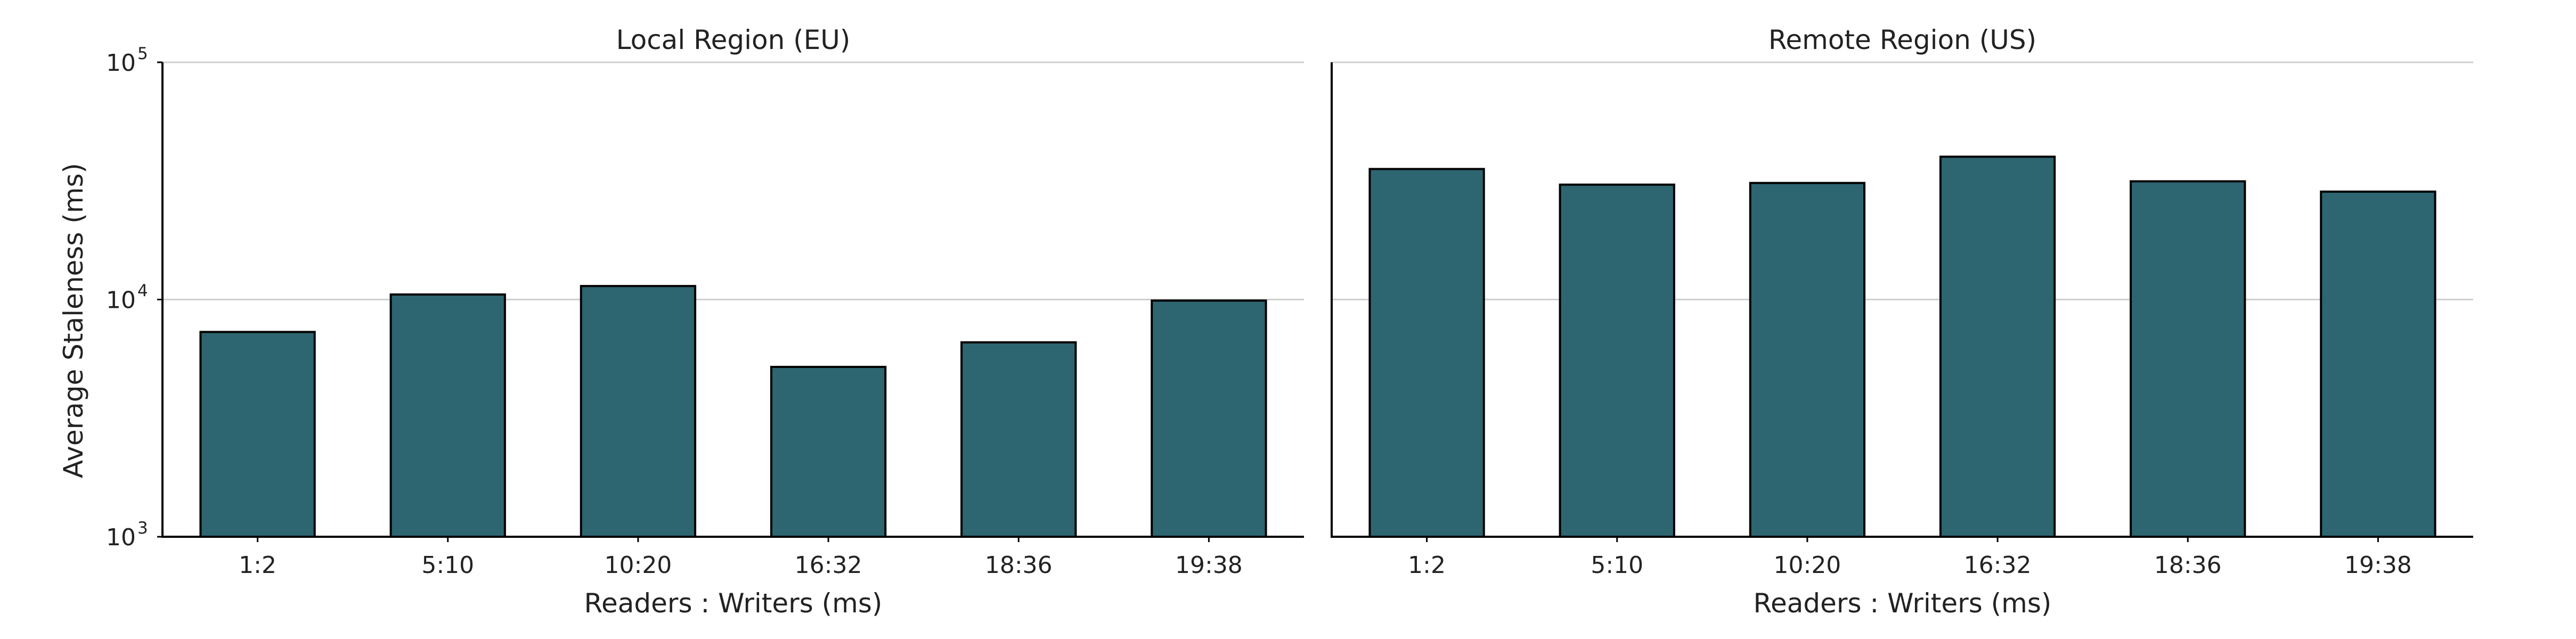  What do you see at coordinates (1902, 39) in the screenshot?
I see `panel-title: Remote Region (US)` at bounding box center [1902, 39].